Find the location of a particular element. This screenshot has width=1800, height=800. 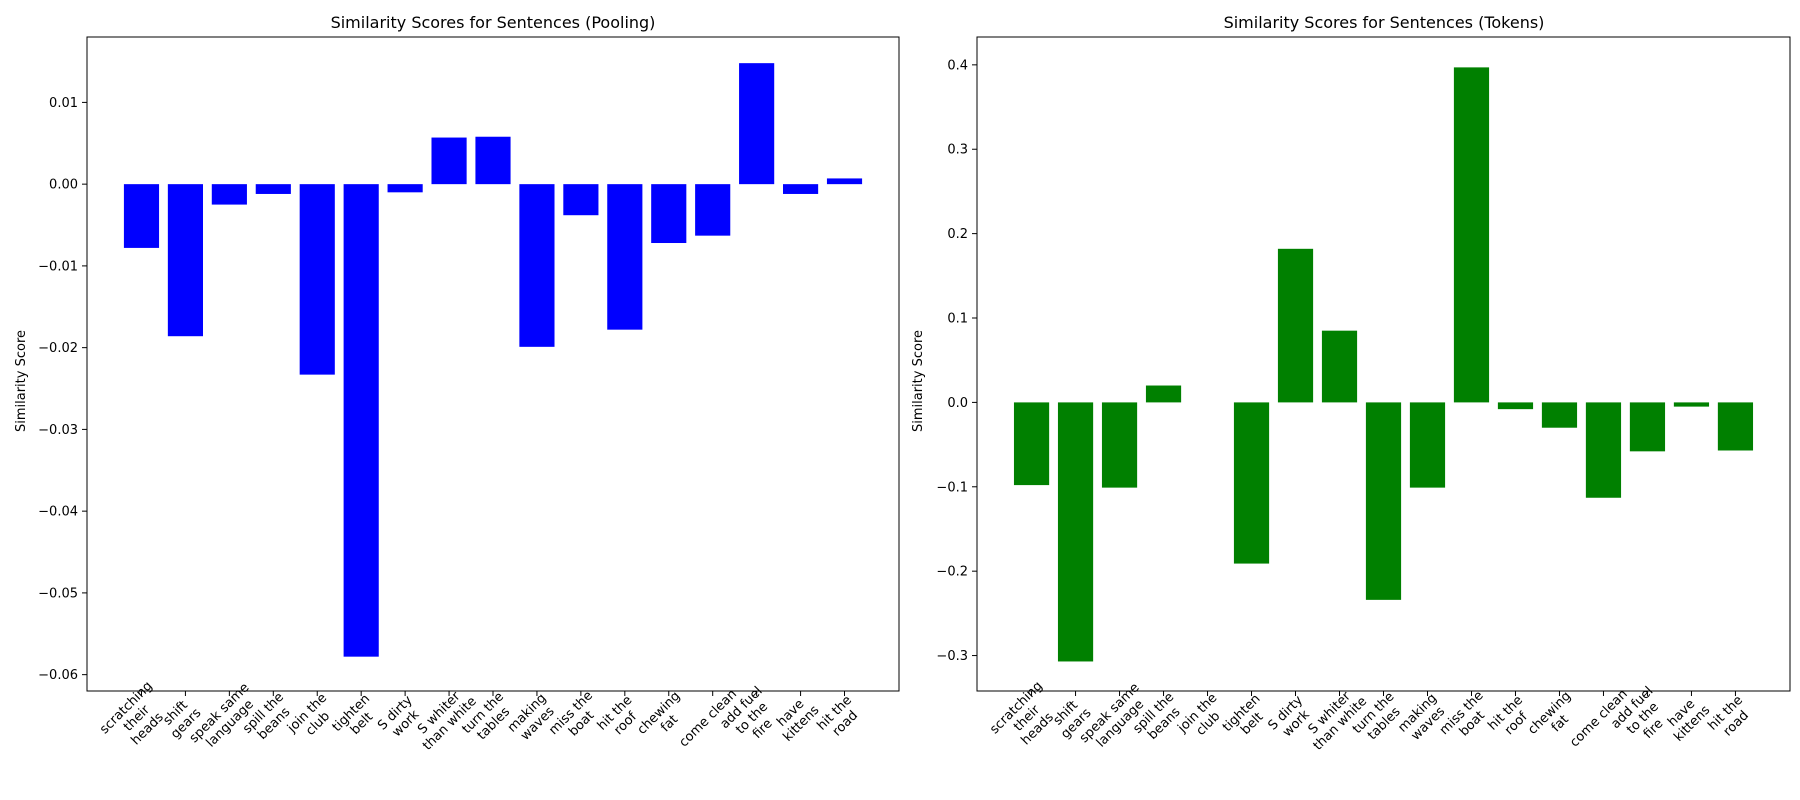

tokens-y-tick-label-3: 0.1 is located at coordinates (957, 319).